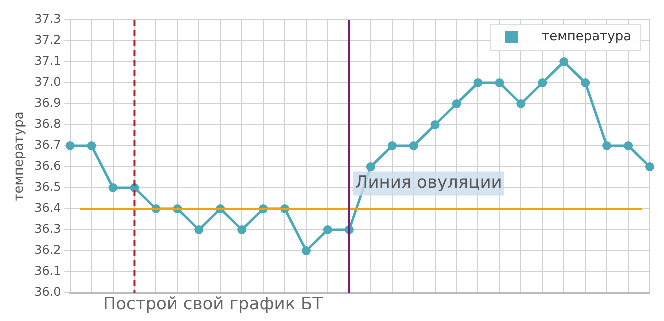  Describe the element at coordinates (48, 19) in the screenshot. I see `y-tick-label: 37.3` at that location.